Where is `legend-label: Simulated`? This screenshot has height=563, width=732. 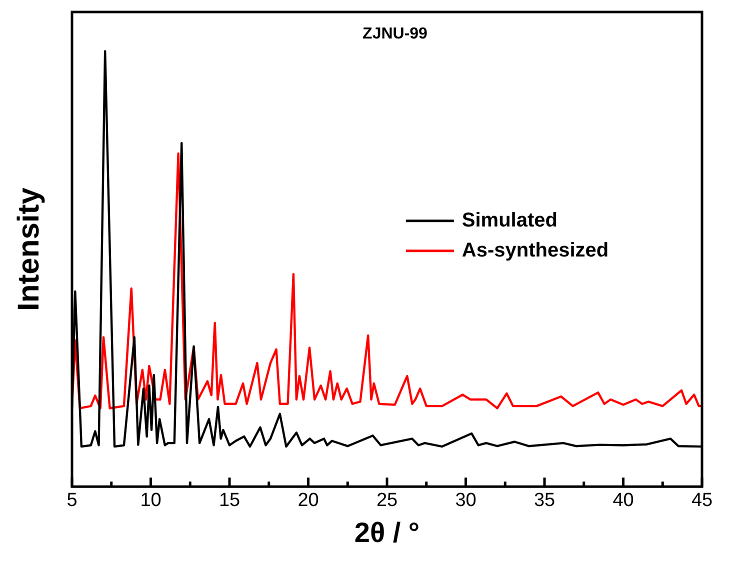
legend-label: Simulated is located at coordinates (510, 220).